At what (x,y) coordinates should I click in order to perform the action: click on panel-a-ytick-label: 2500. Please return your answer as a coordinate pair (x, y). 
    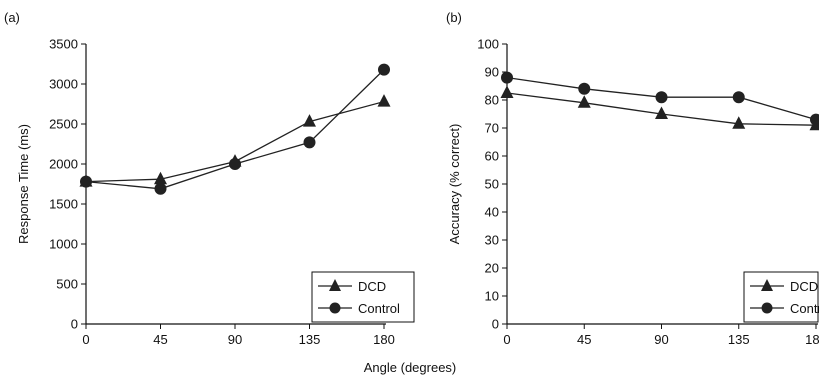
    Looking at the image, I should click on (63, 124).